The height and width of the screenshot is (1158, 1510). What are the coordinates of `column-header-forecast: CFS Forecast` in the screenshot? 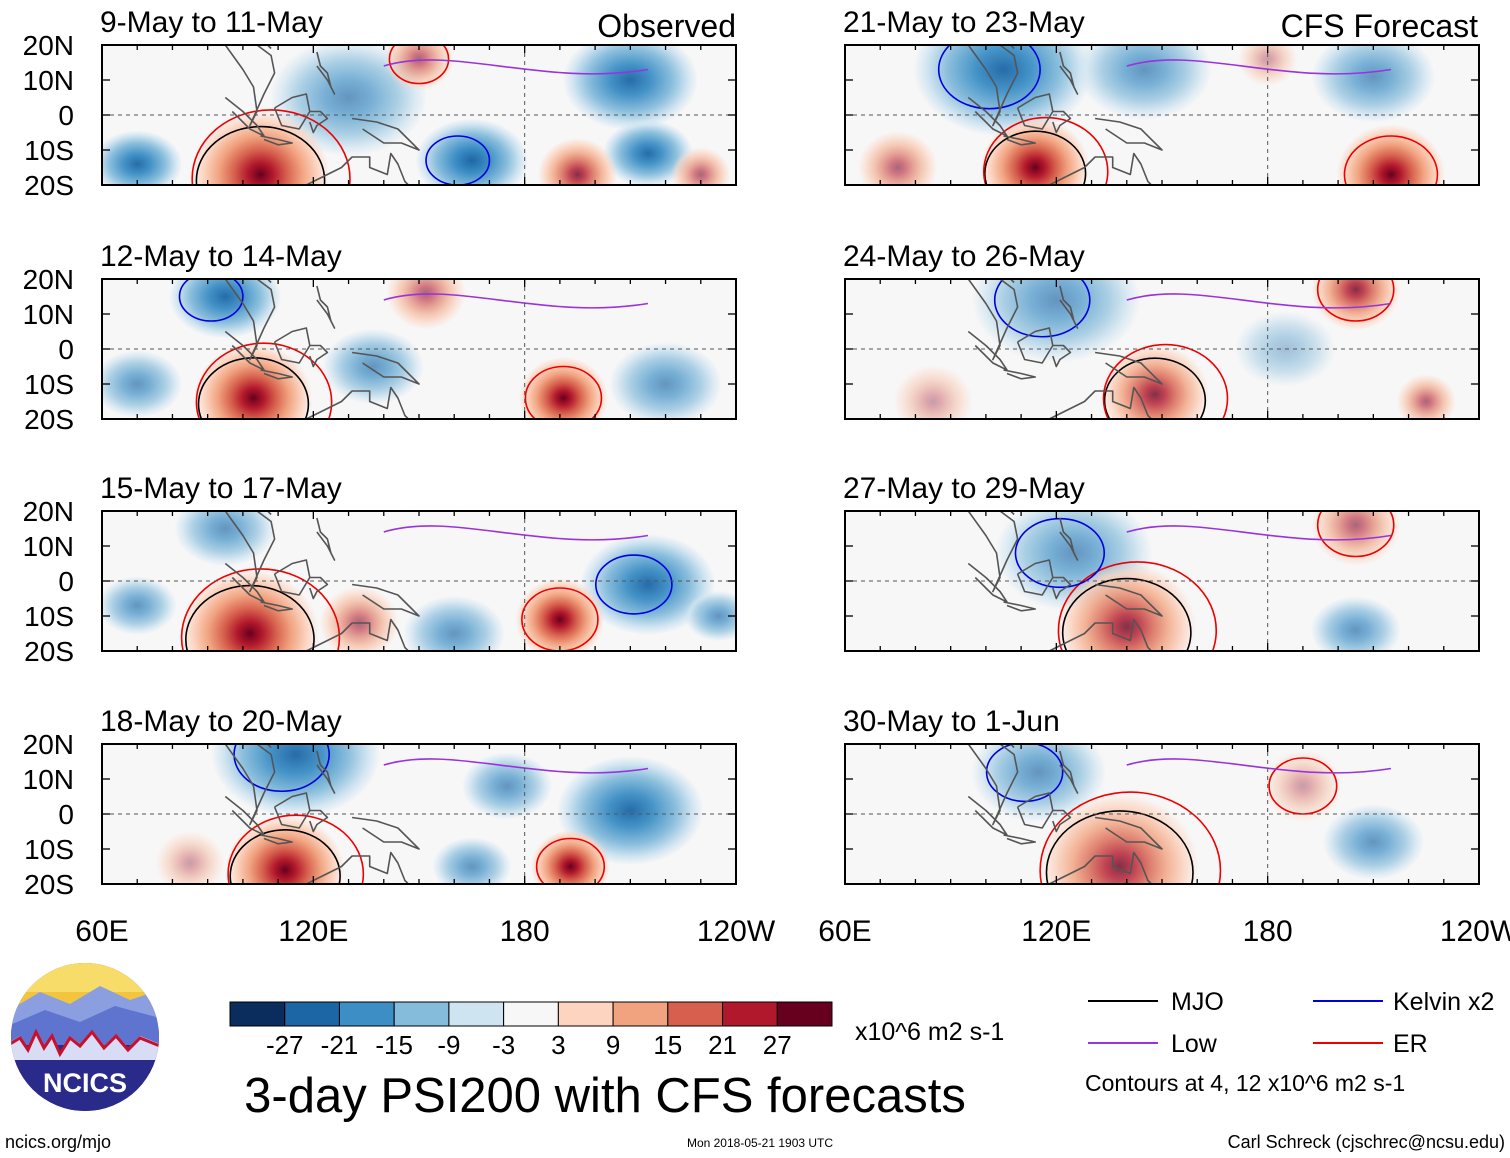 It's located at (1379, 26).